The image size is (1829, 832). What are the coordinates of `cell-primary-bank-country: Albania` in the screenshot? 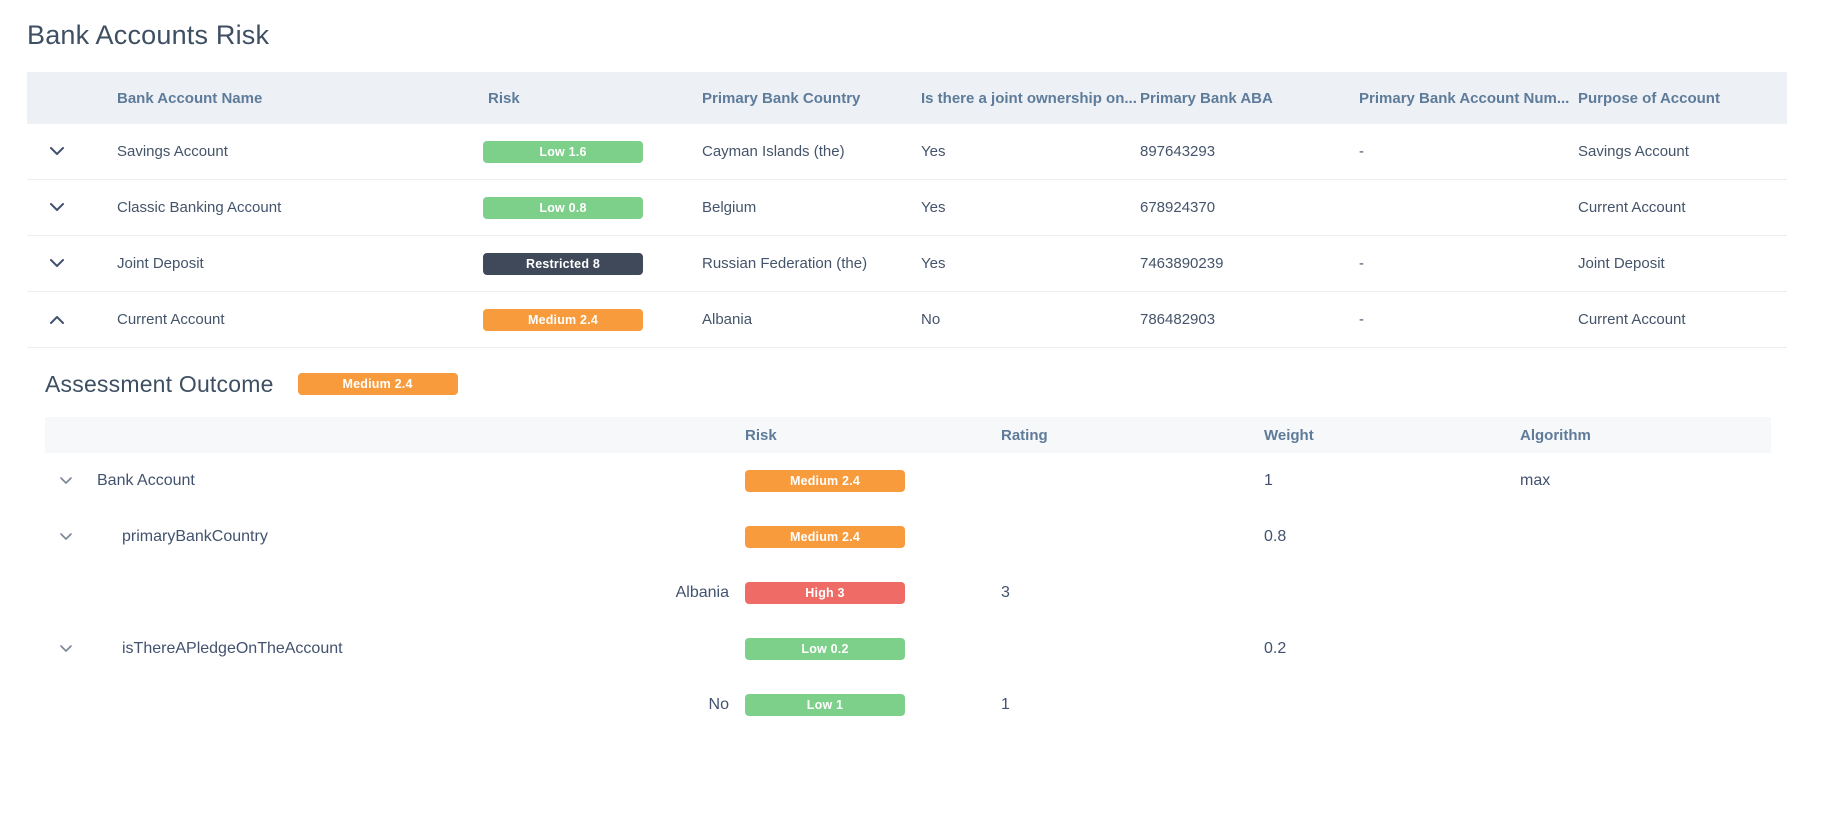 It's located at (727, 319).